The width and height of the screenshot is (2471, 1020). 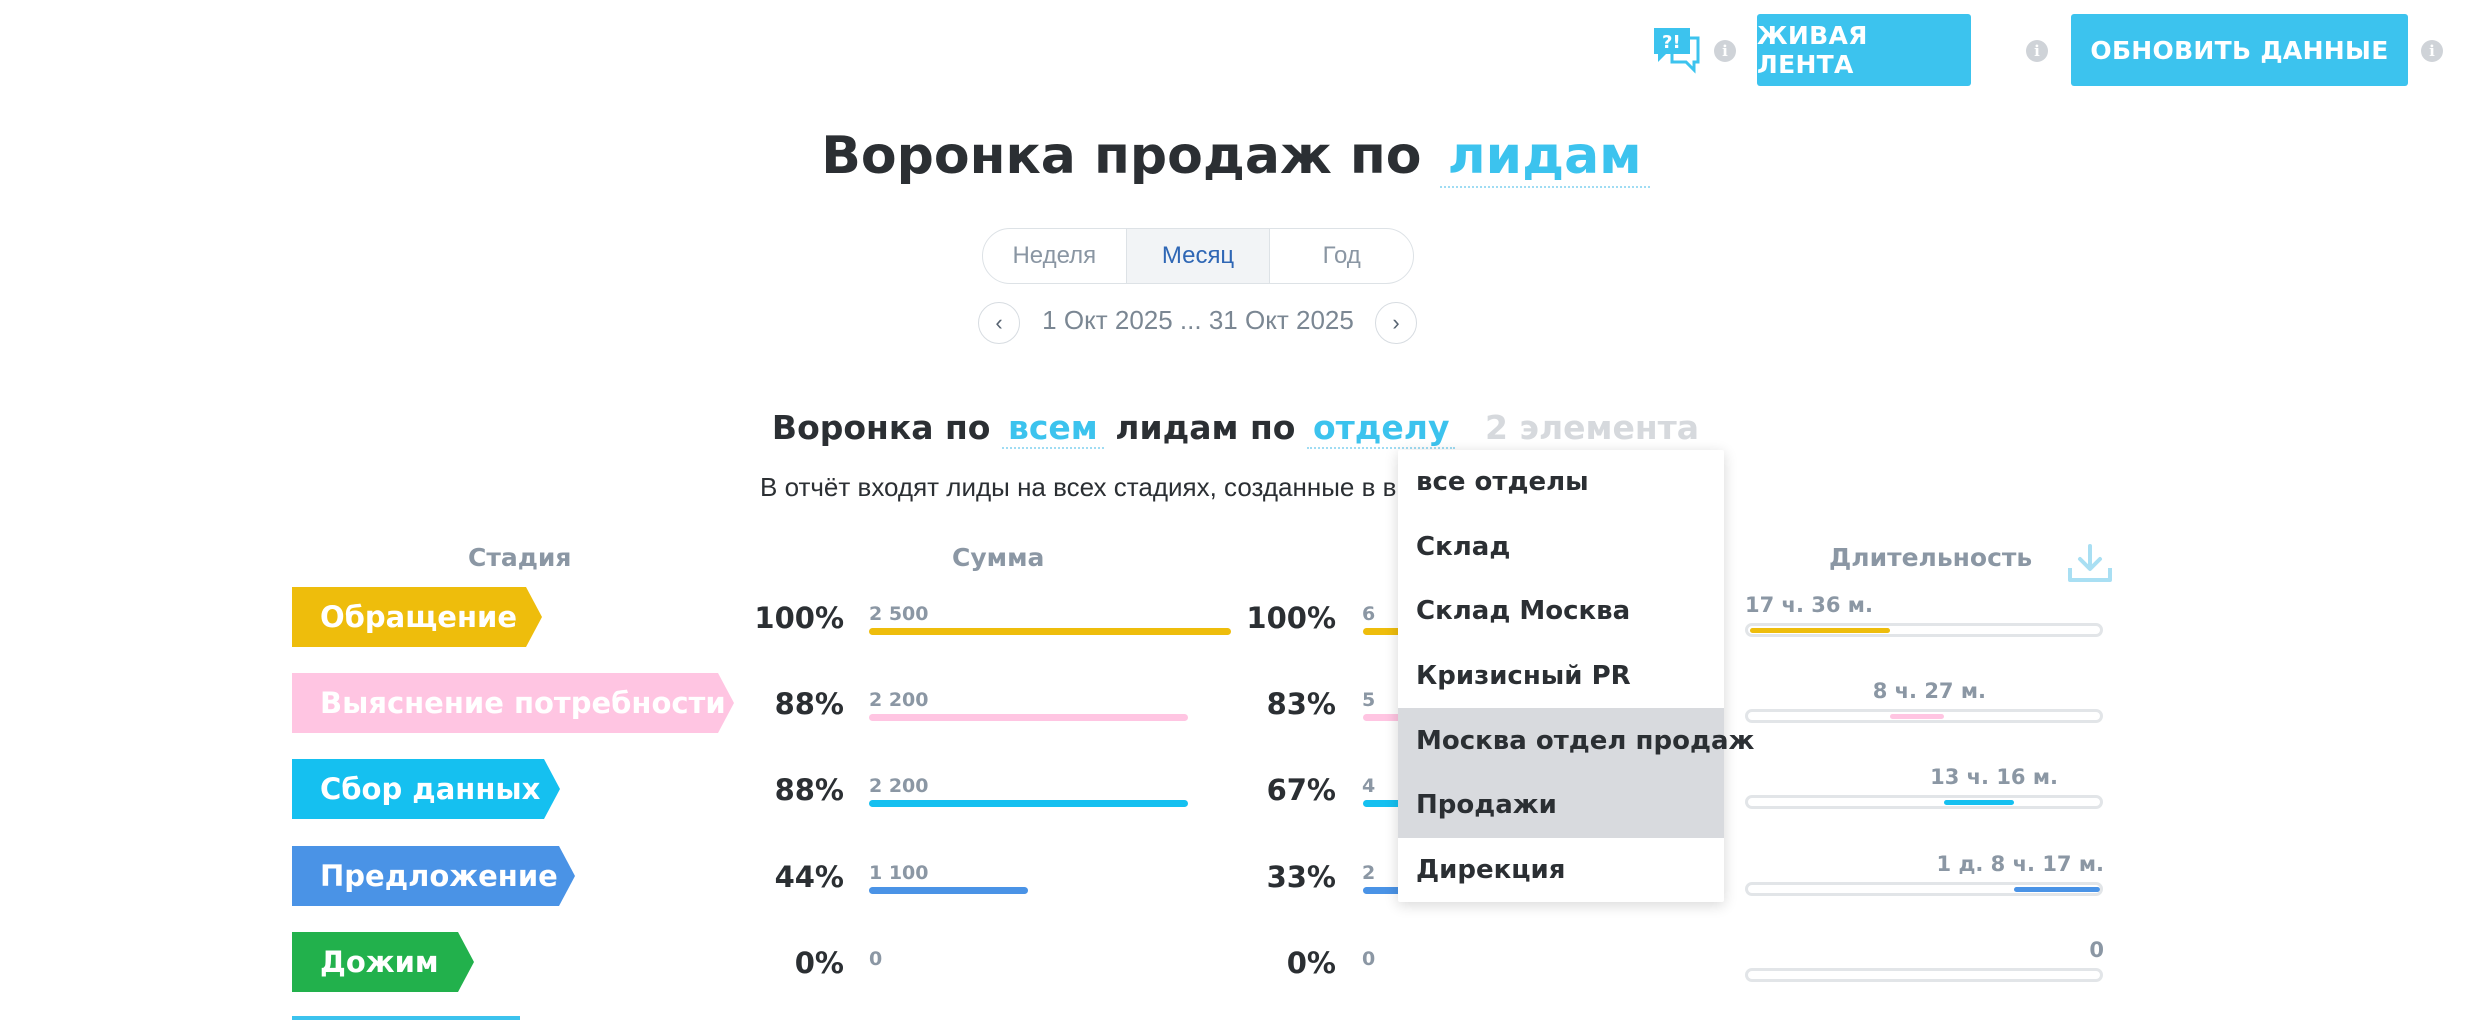 I want to click on column-header-duration: Длительность, so click(x=1931, y=557).